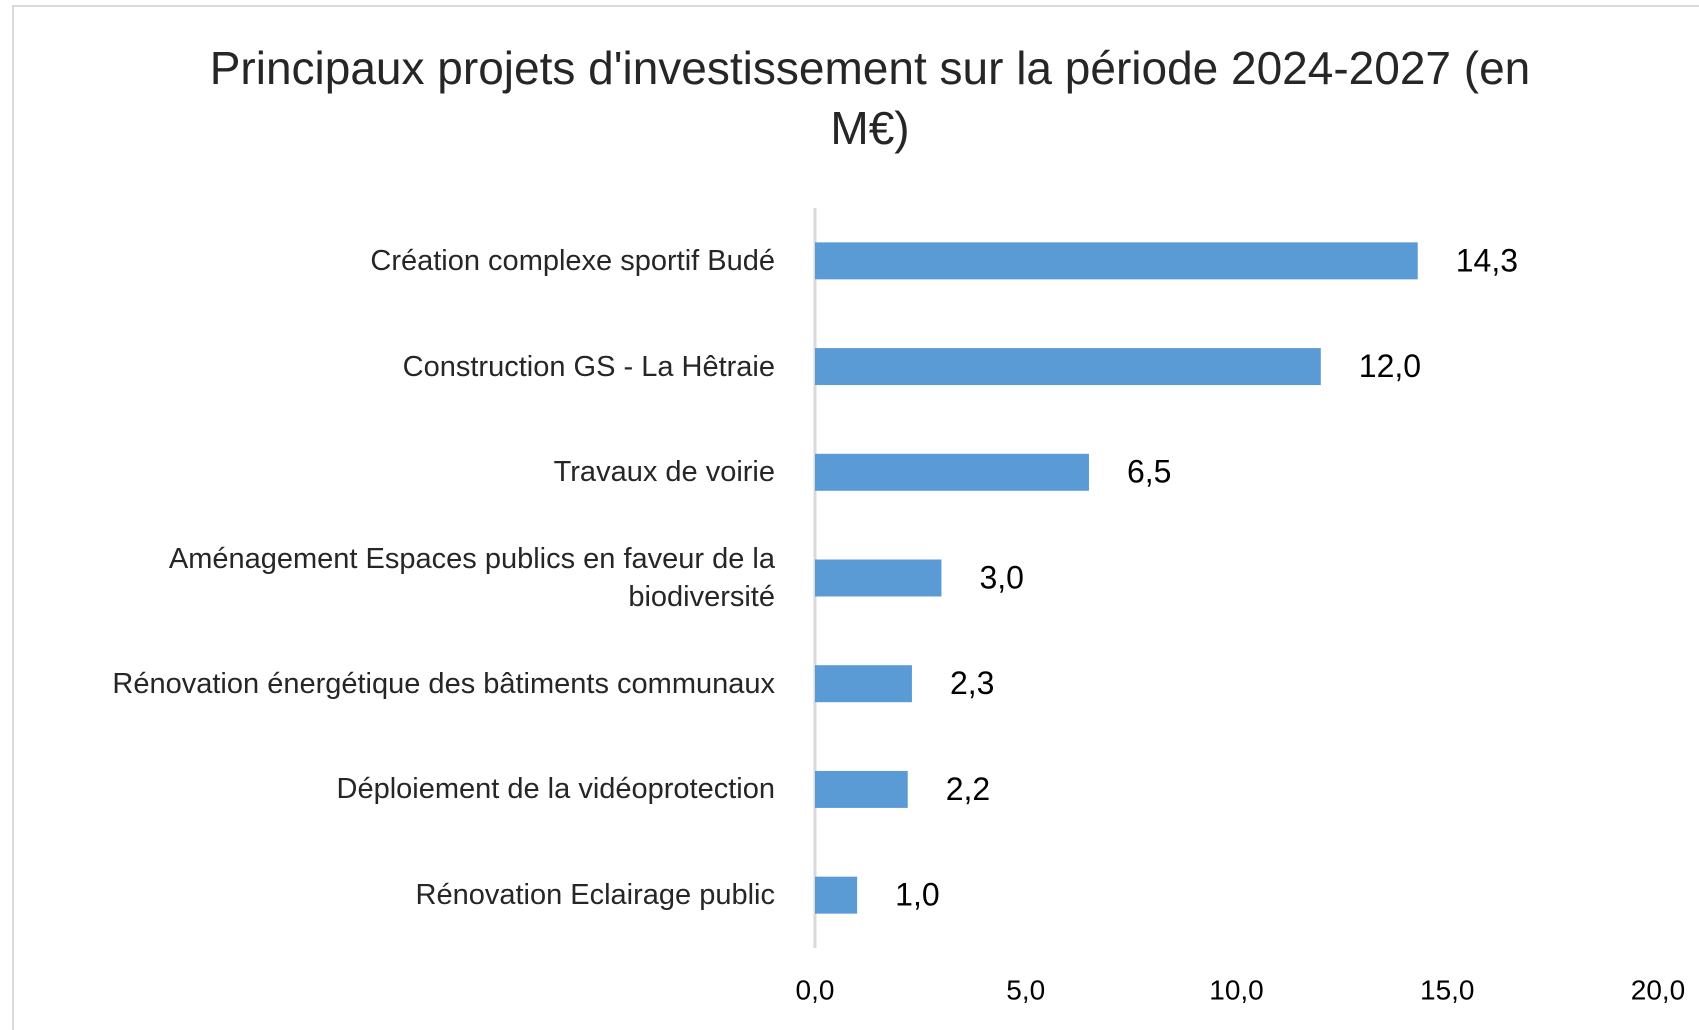  I want to click on y-tick-label: Travaux de voirie, so click(664, 472).